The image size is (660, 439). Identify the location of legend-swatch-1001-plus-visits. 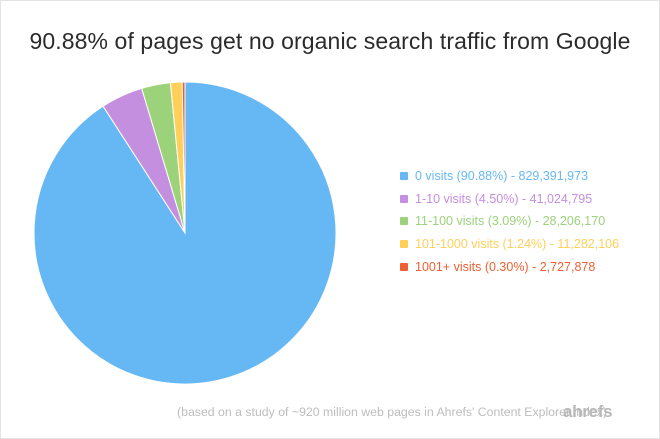
(404, 266).